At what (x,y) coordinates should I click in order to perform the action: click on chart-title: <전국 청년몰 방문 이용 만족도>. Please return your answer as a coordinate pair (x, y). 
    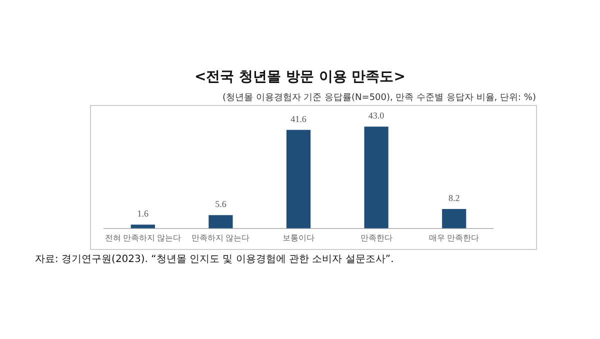
    Looking at the image, I should click on (300, 77).